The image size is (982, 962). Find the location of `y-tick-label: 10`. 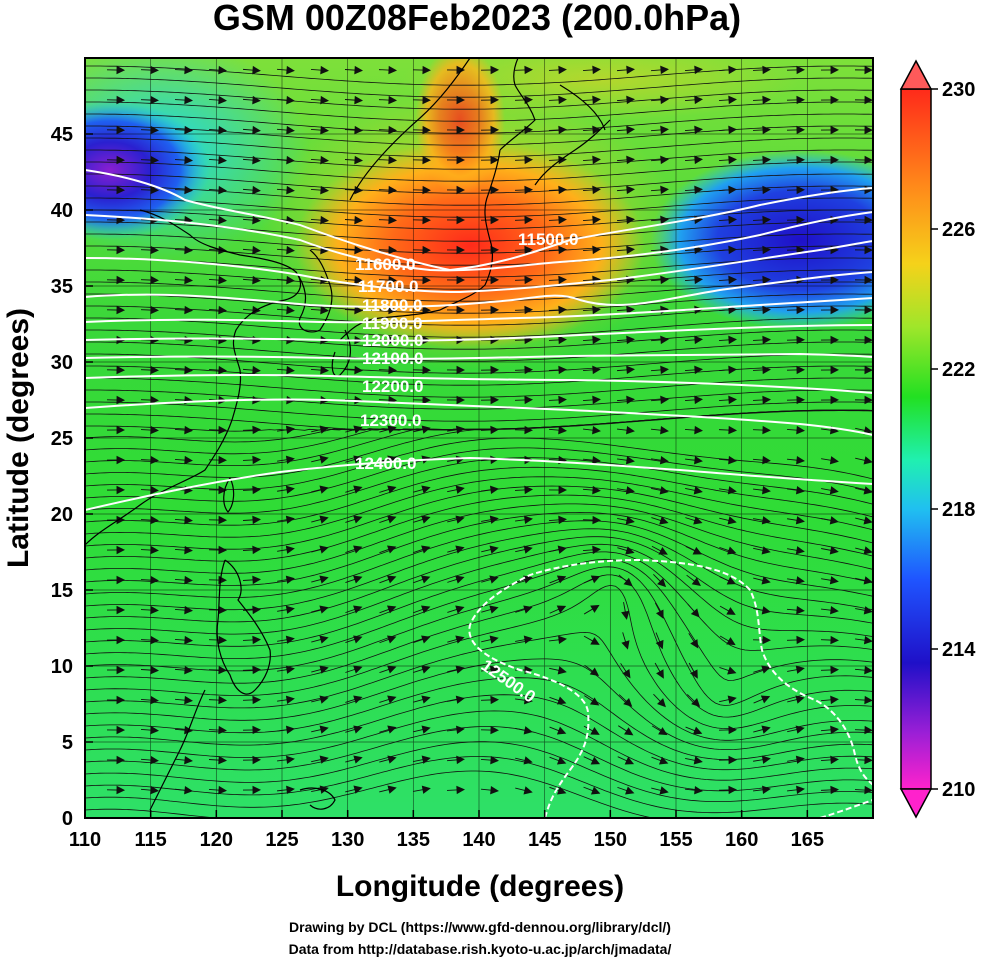

y-tick-label: 10 is located at coordinates (62, 667).